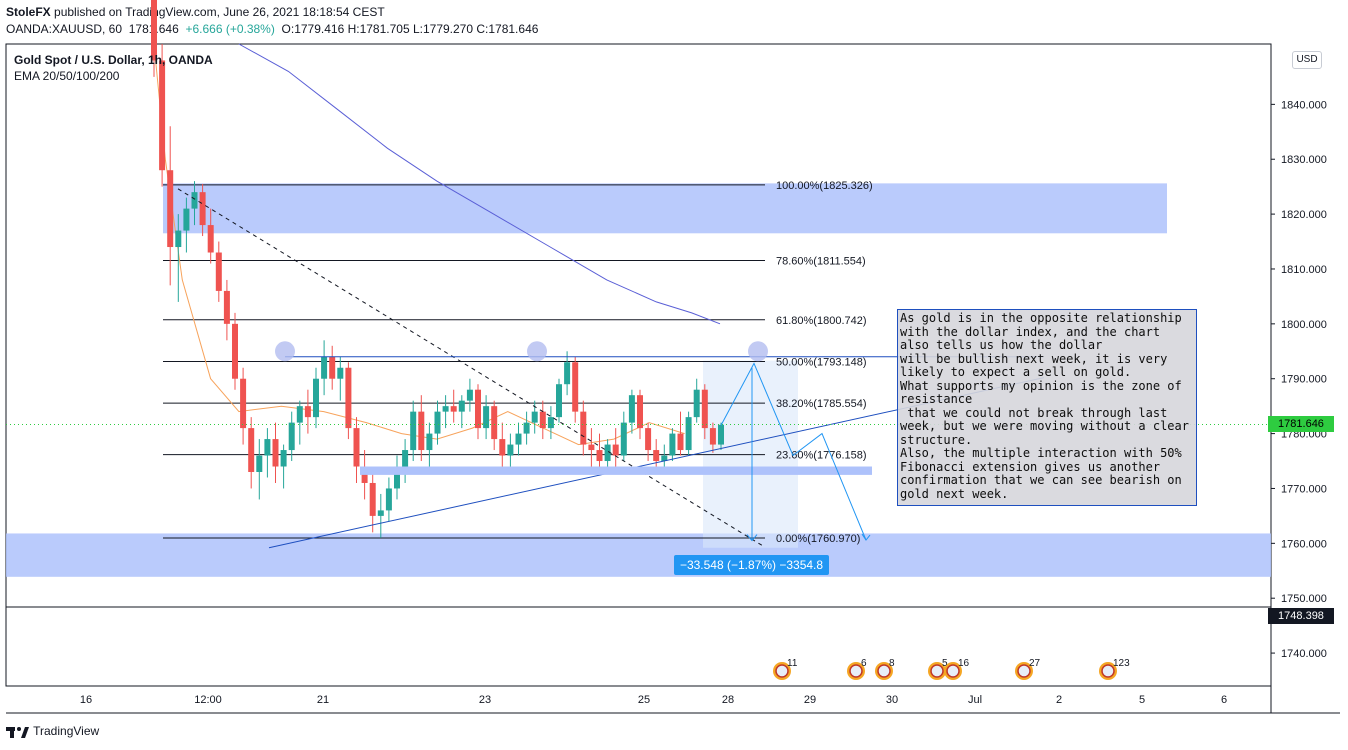  I want to click on currency-button: USD, so click(1307, 60).